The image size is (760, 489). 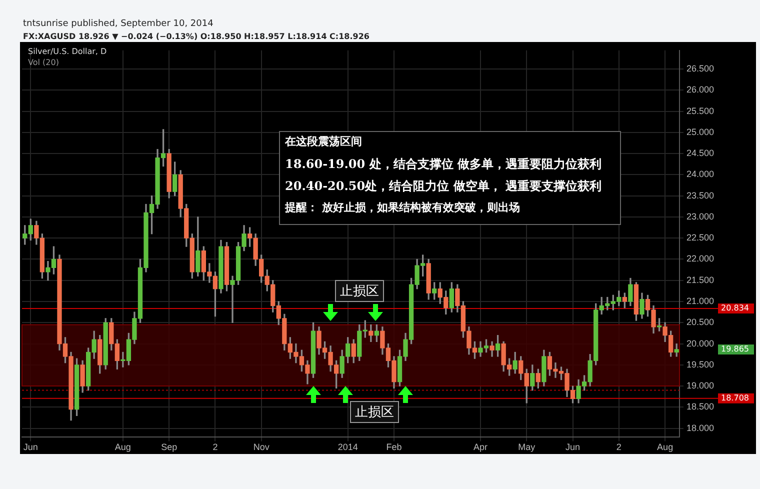 I want to click on ref-line-label: 20.834, so click(x=735, y=308).